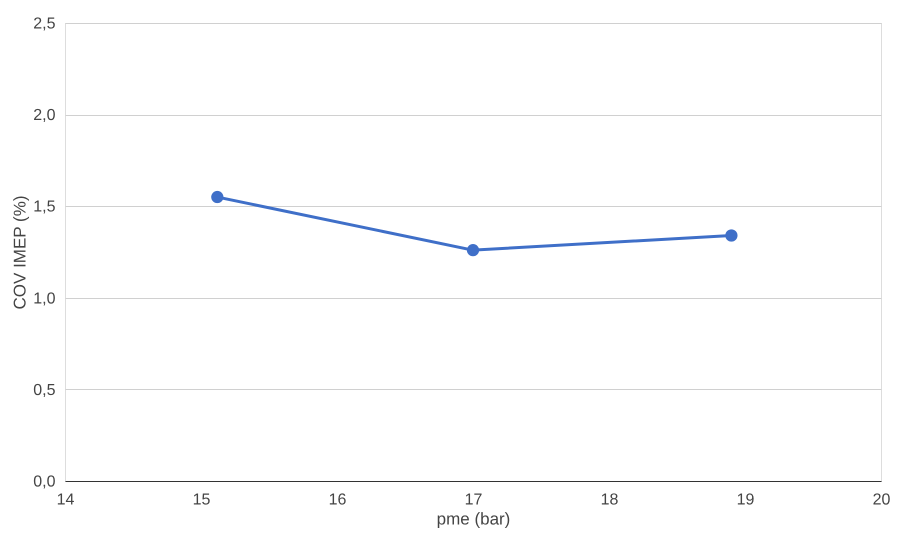 The height and width of the screenshot is (535, 910). I want to click on x-tick-label: 19, so click(745, 500).